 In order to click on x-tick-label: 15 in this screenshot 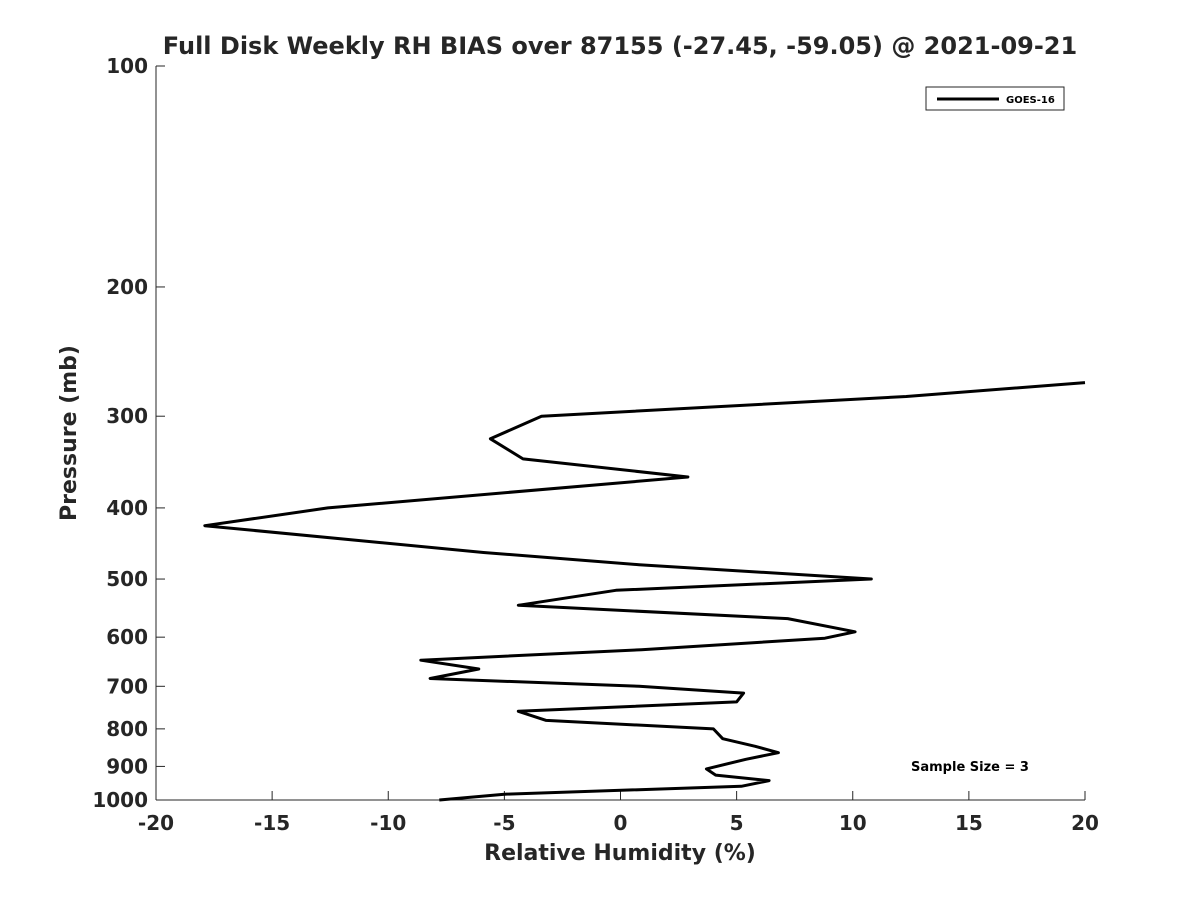, I will do `click(969, 823)`.